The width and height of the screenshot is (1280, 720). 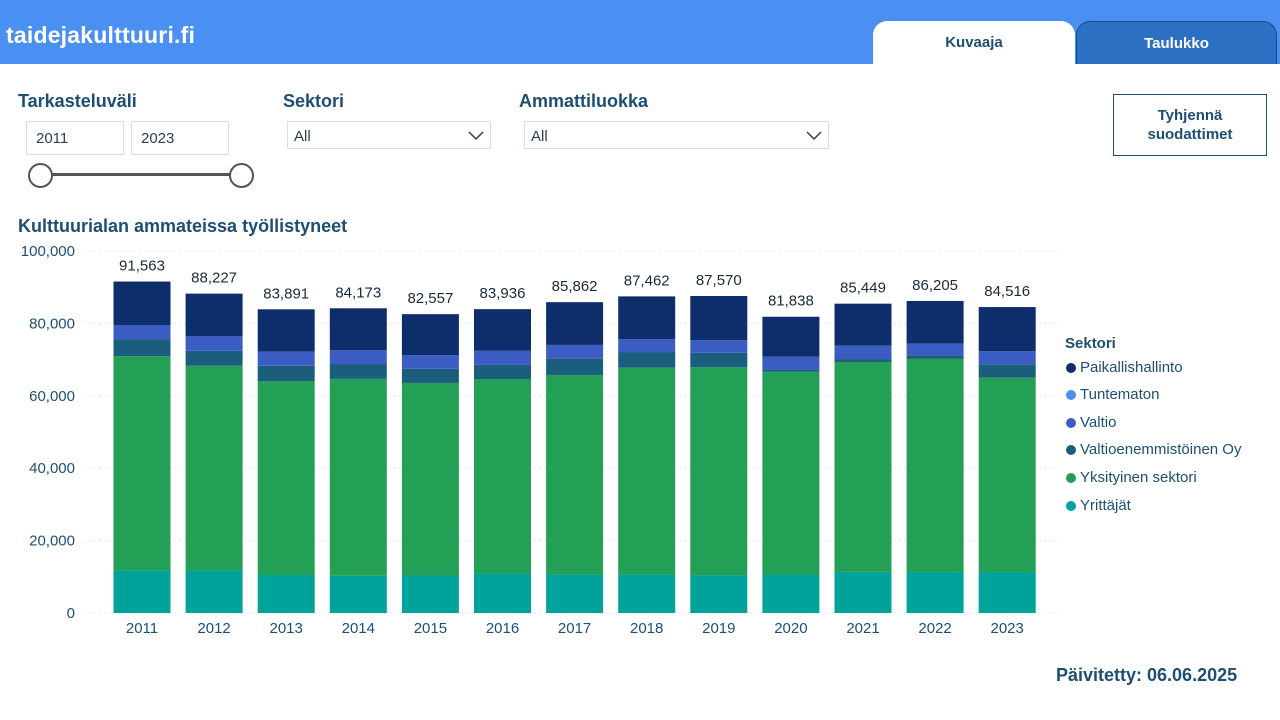 What do you see at coordinates (1153, 450) in the screenshot?
I see `legend-item: Valtioenemmistöinen Oy` at bounding box center [1153, 450].